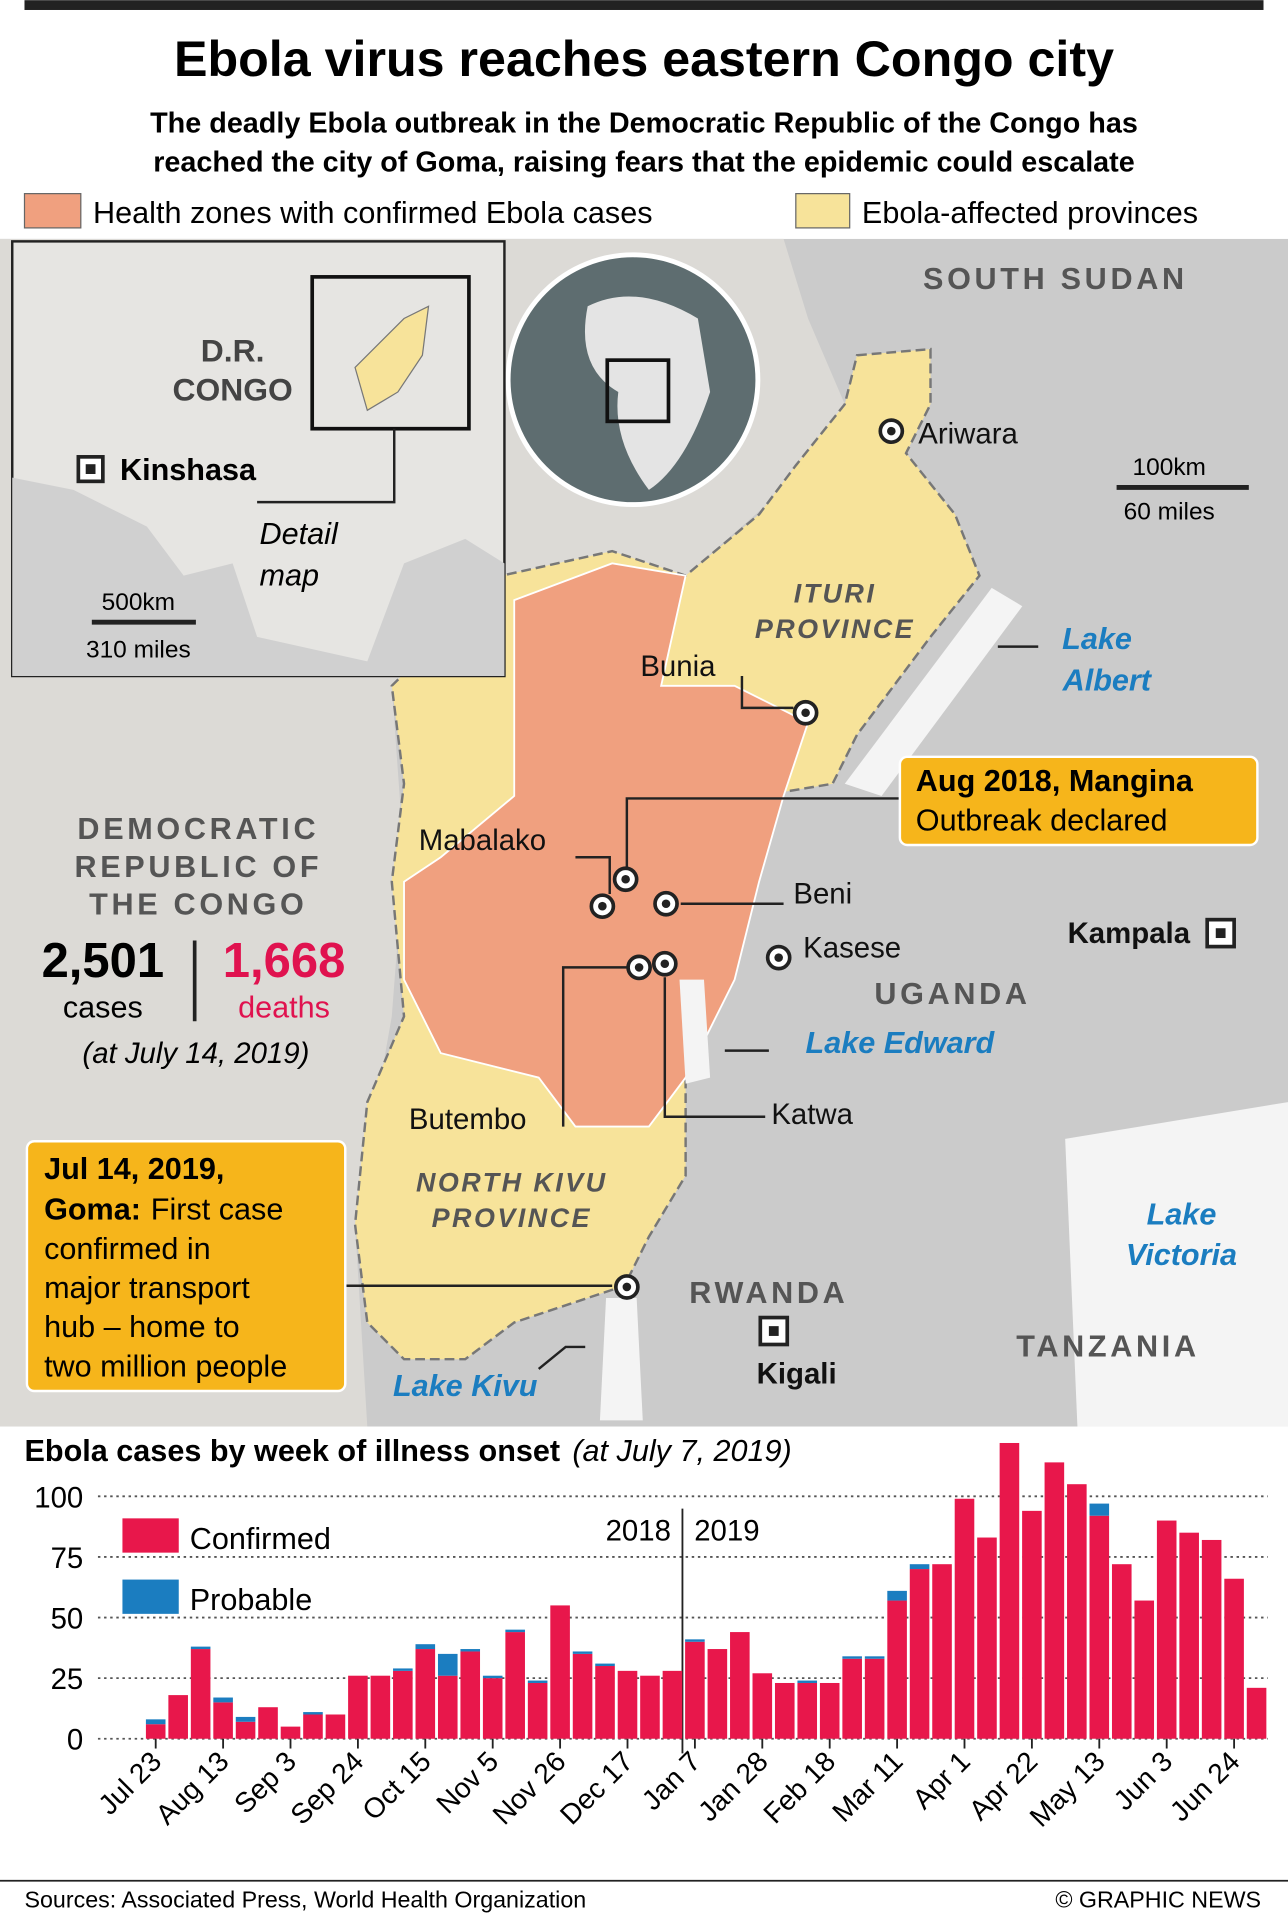 This screenshot has width=1288, height=1914. Describe the element at coordinates (681, 1451) in the screenshot. I see `chart-subtitle: (at July 7, 2019)` at that location.